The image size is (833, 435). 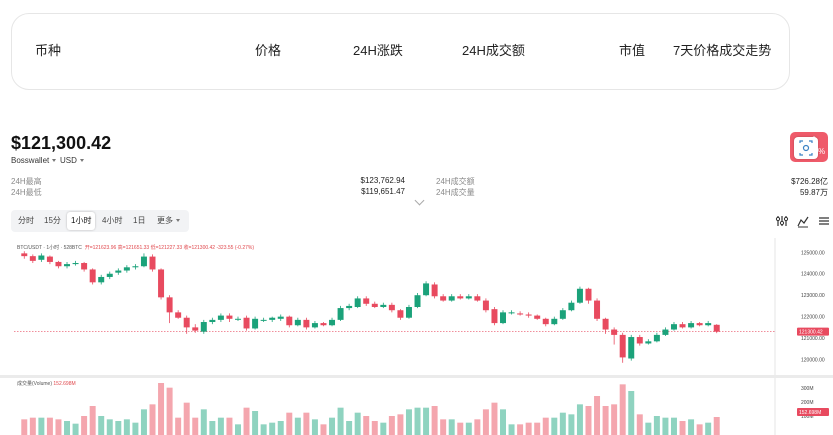 I want to click on column-24h-volume: 24H成交额, so click(x=493, y=50).